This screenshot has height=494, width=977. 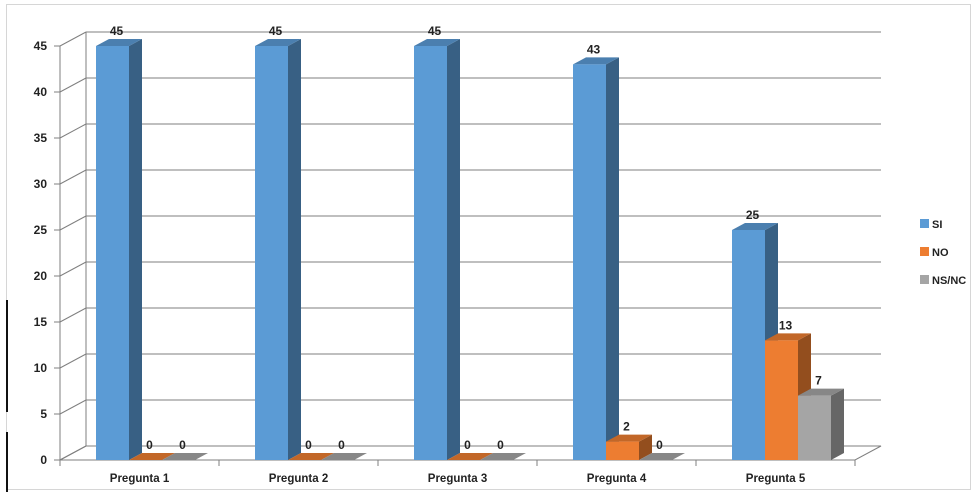 I want to click on y-tick-label: 35, so click(x=41, y=138).